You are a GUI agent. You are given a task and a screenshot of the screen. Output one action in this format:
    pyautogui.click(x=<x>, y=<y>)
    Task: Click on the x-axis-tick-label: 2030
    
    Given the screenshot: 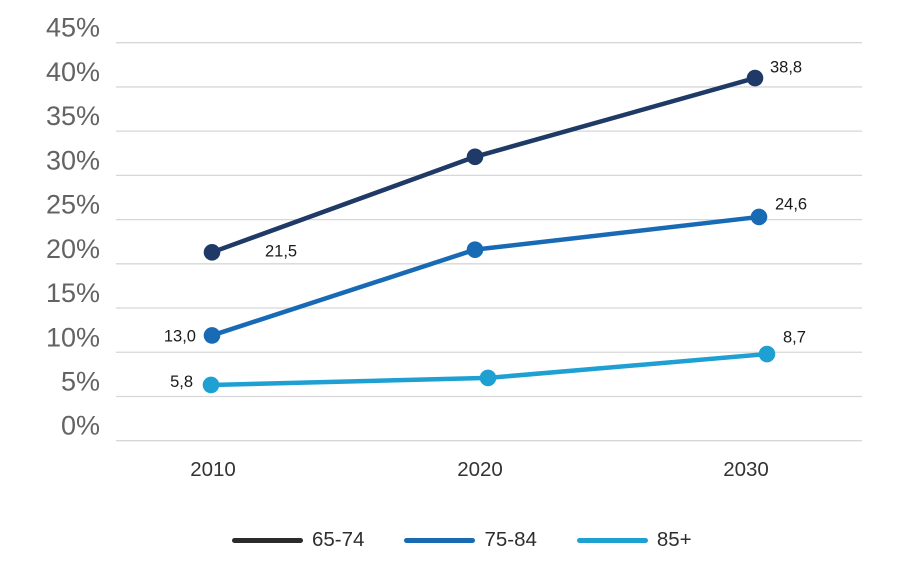 What is the action you would take?
    pyautogui.click(x=746, y=469)
    